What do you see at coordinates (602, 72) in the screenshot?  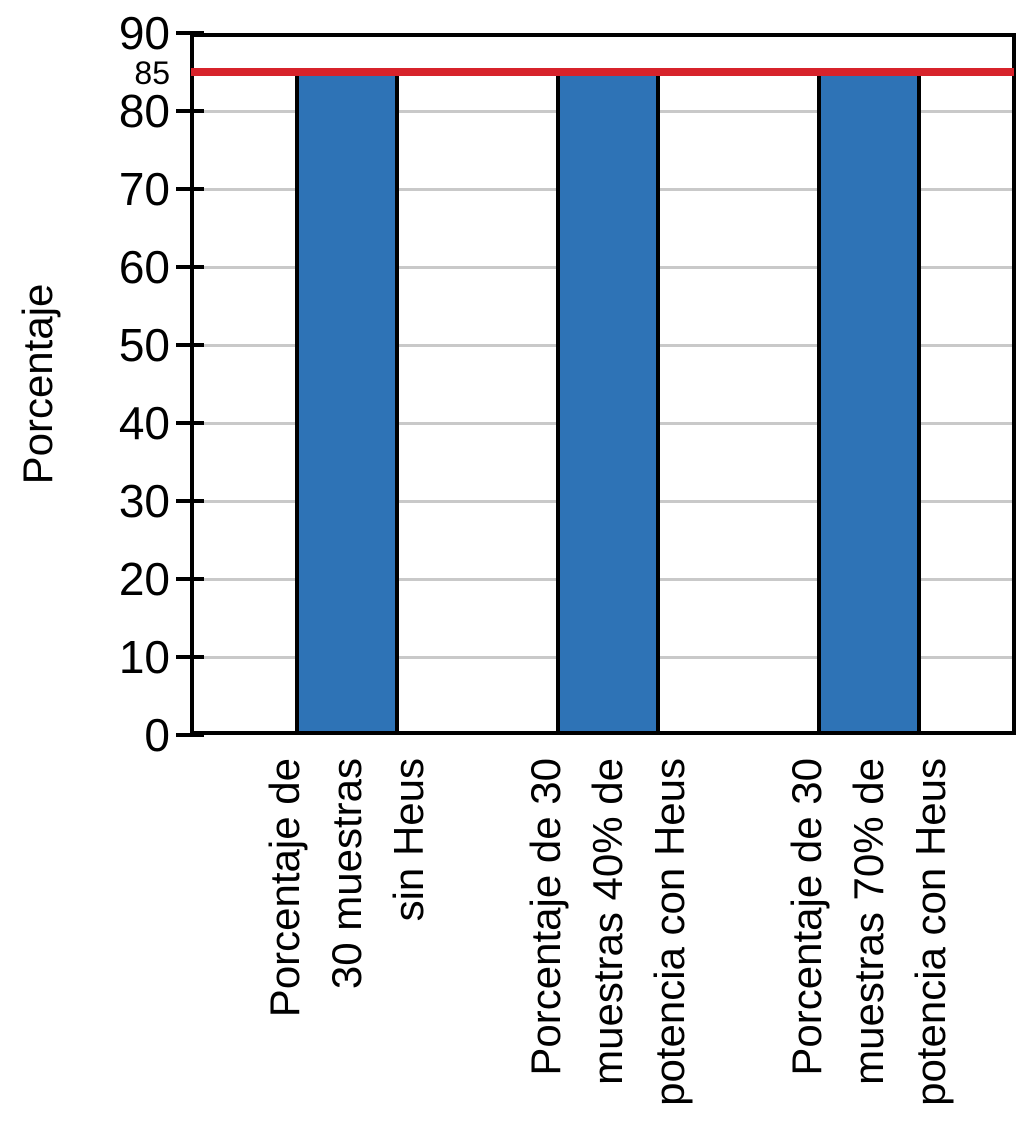 I see `reference-line` at bounding box center [602, 72].